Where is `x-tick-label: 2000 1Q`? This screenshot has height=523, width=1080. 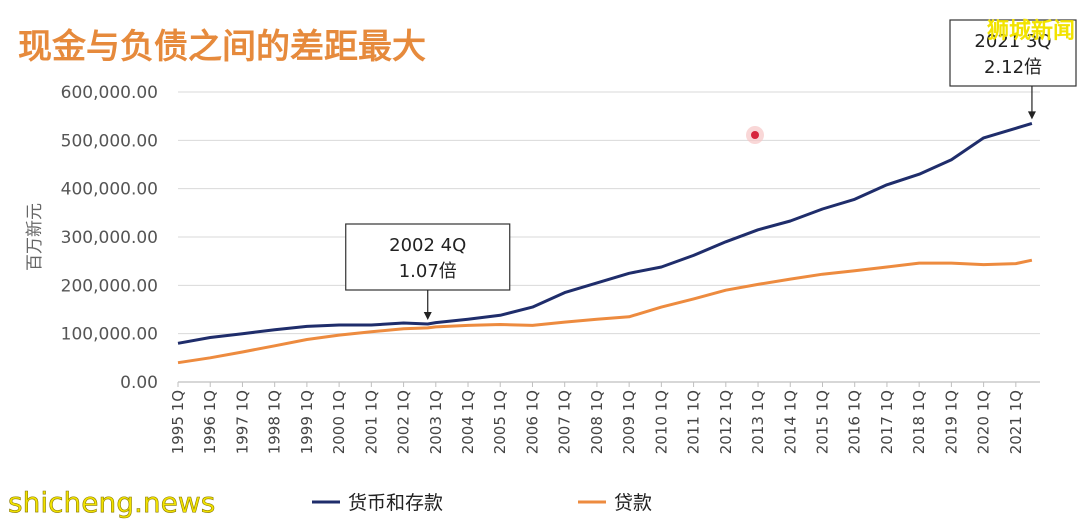 x-tick-label: 2000 1Q is located at coordinates (339, 422).